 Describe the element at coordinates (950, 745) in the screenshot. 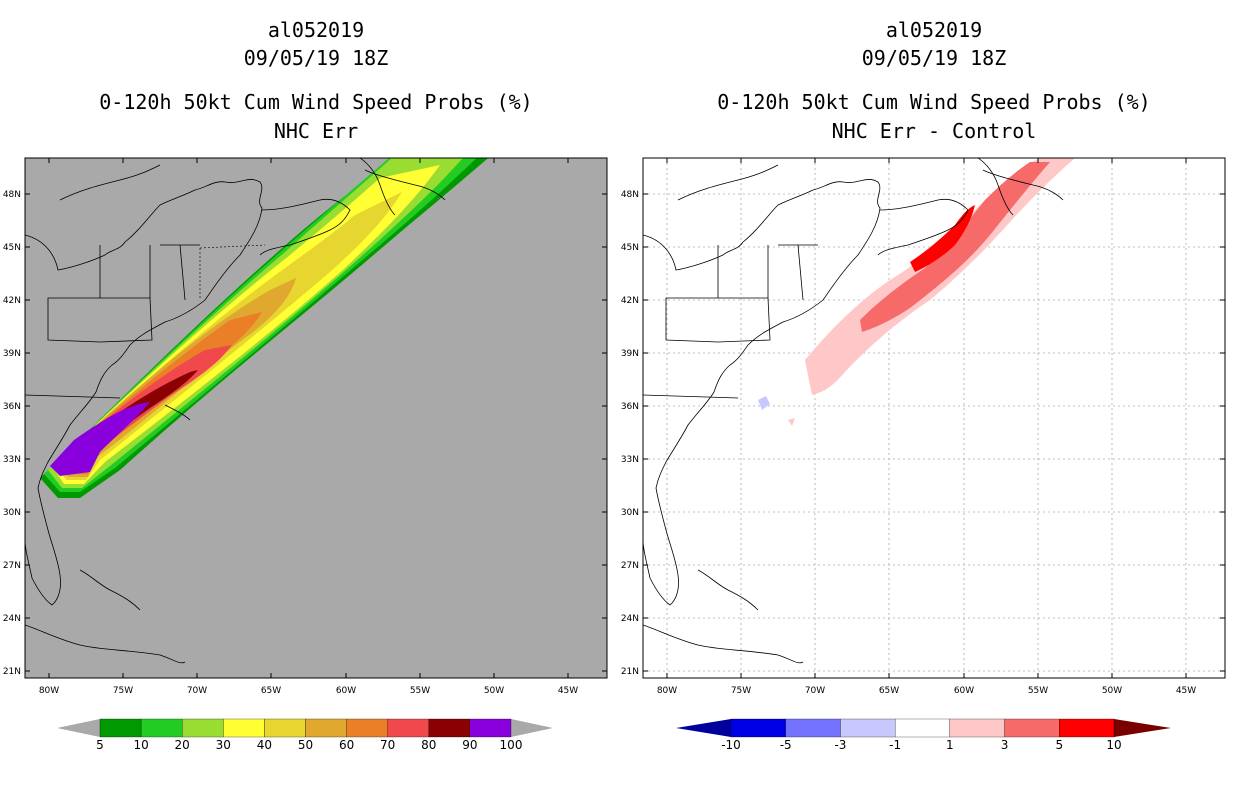

I see `colorbar-label: 1` at that location.